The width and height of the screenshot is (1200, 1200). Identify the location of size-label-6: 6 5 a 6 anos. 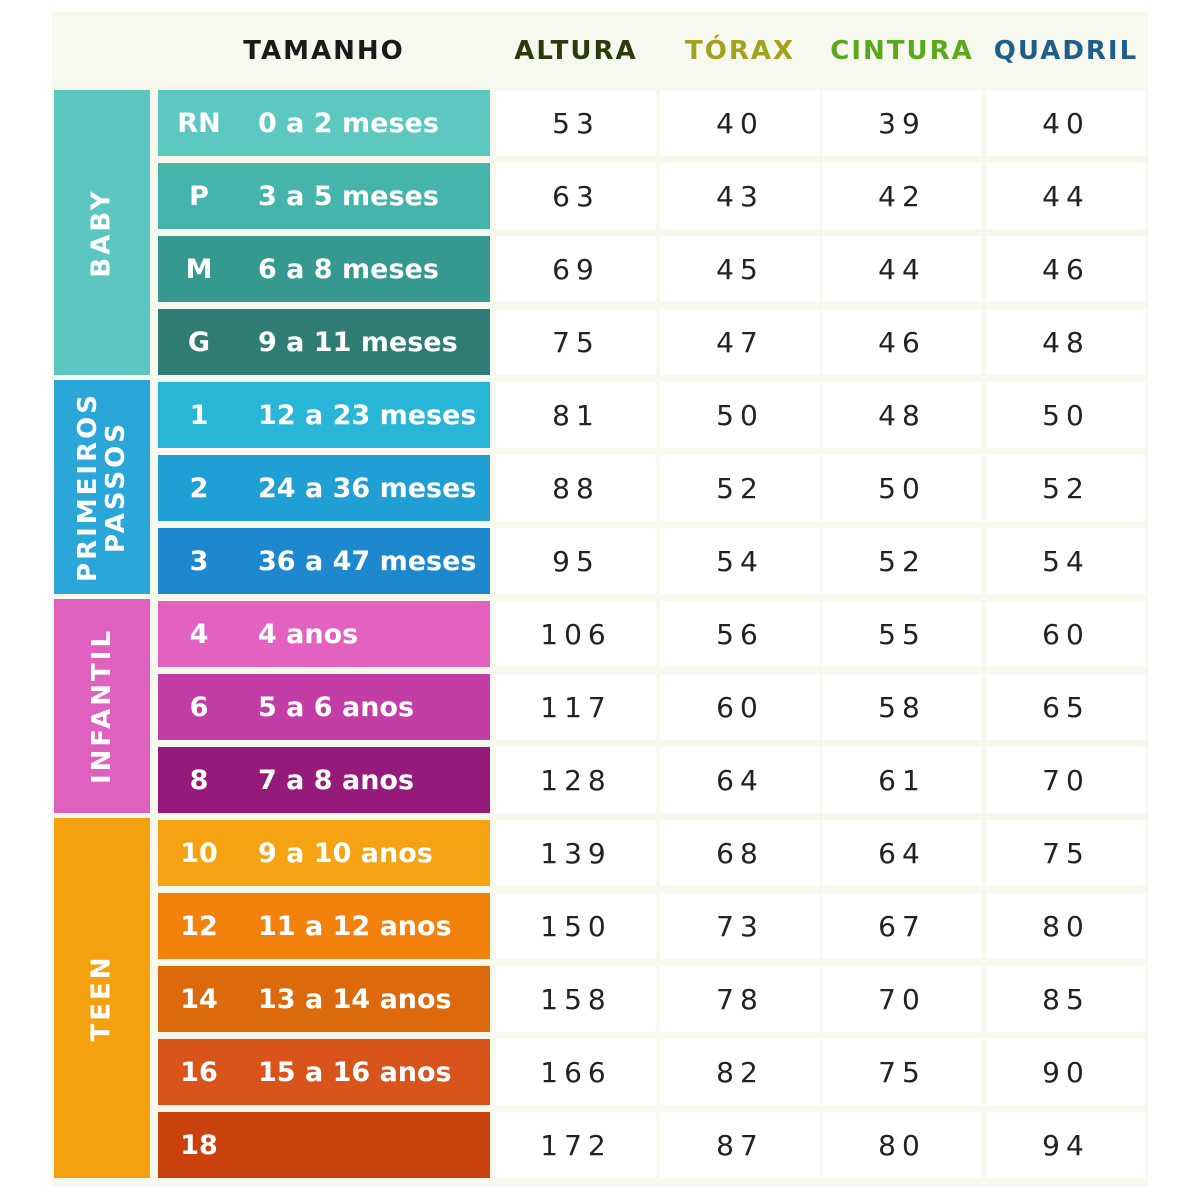
(324, 707).